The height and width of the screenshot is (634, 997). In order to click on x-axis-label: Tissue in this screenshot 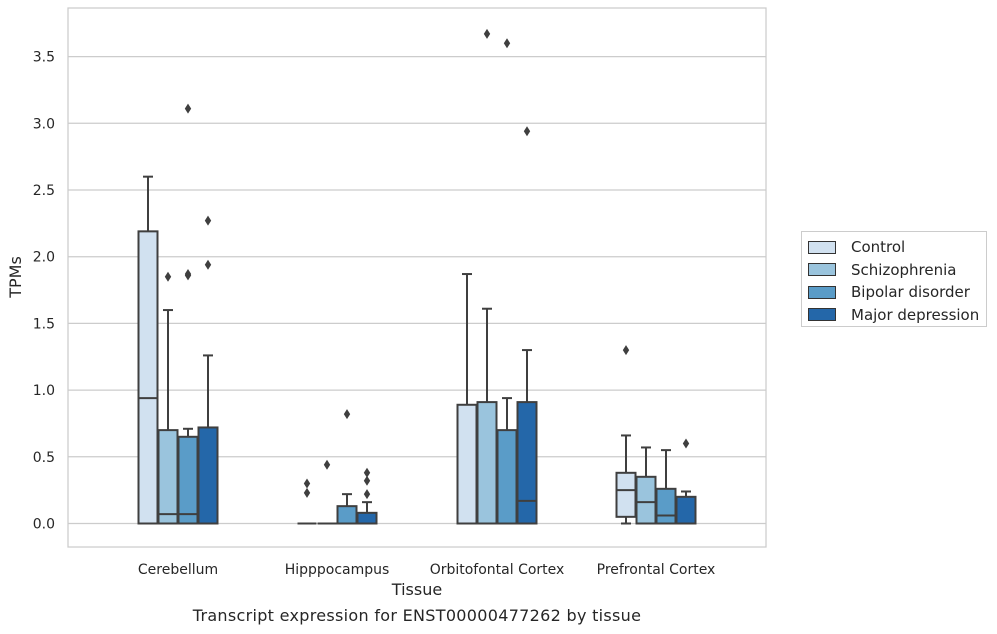, I will do `click(416, 589)`.